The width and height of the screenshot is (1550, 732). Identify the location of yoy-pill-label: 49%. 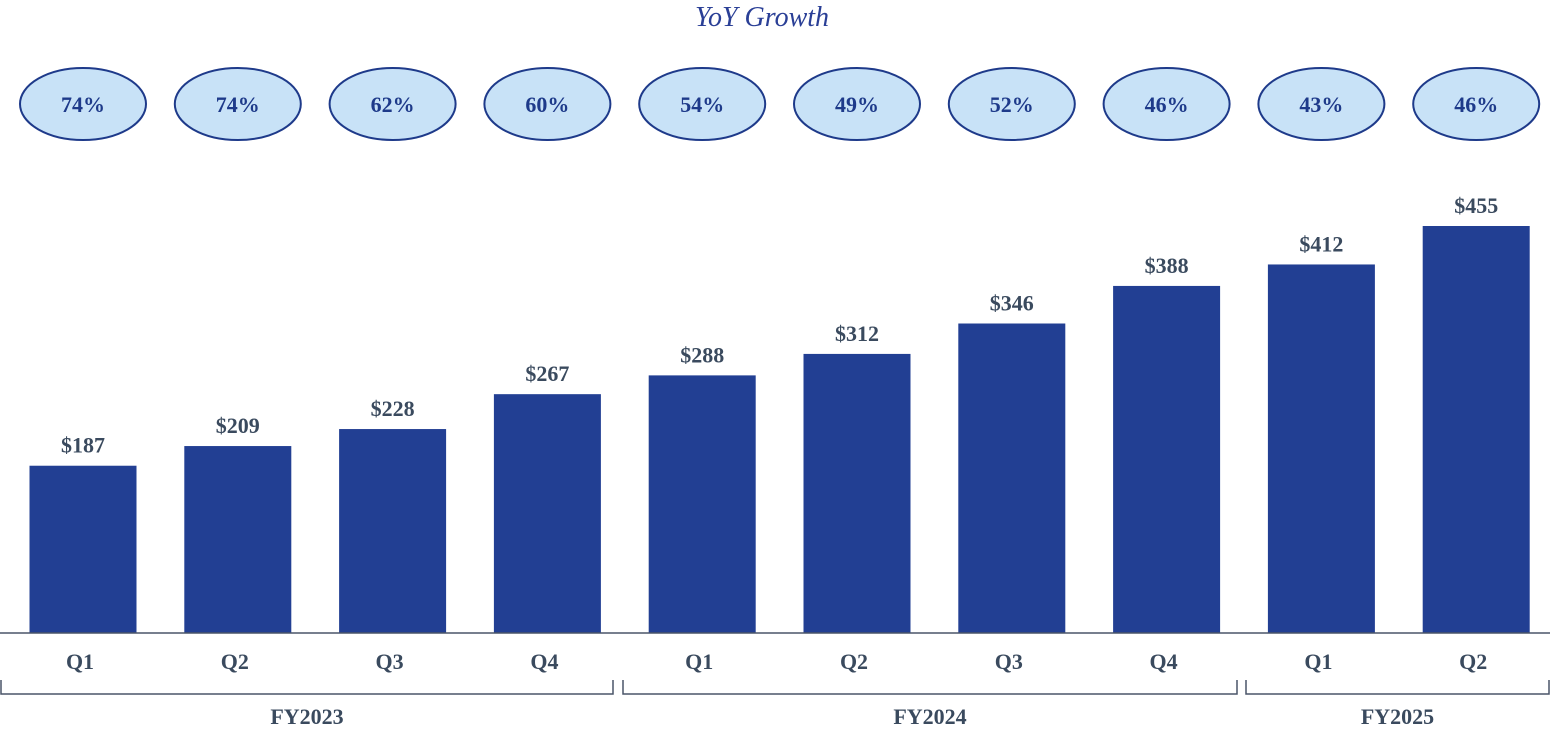
(857, 104).